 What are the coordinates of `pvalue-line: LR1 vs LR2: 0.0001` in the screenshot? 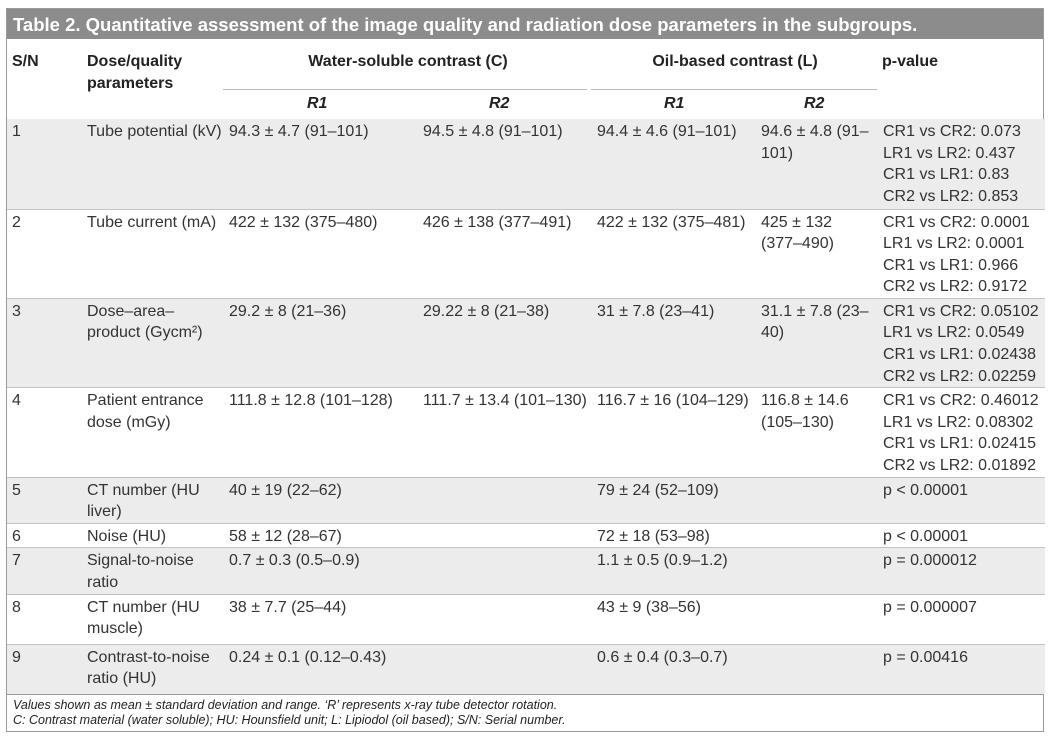 It's located at (954, 244).